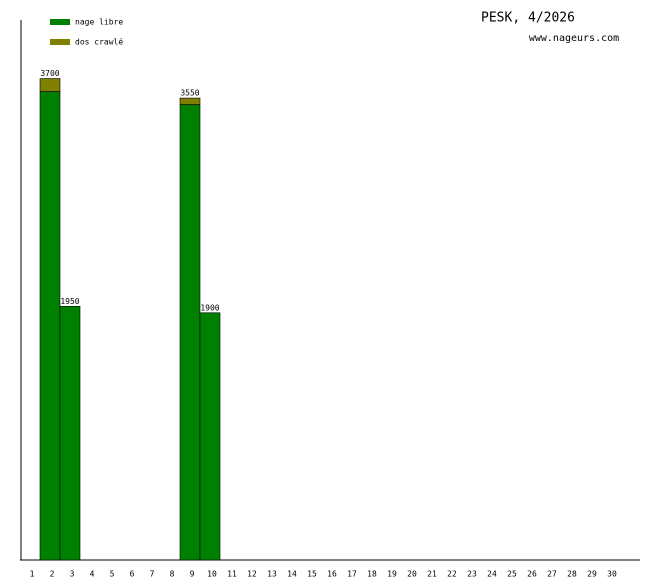 Image resolution: width=660 pixels, height=584 pixels. I want to click on x-tick-label: 2, so click(52, 574).